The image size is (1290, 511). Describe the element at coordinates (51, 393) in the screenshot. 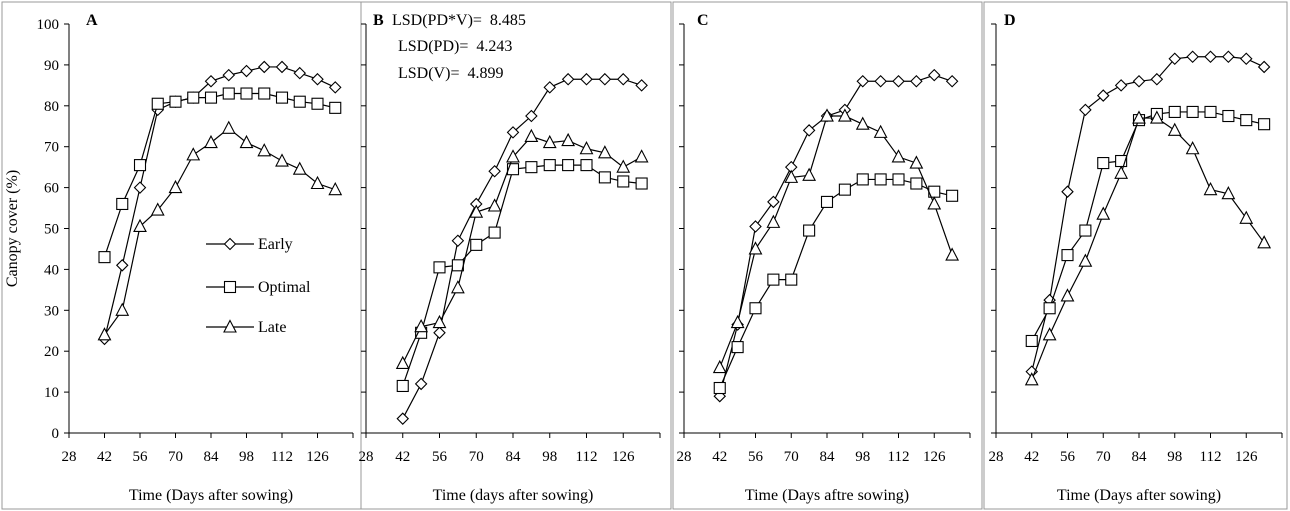

I see `y-tick-label: 10` at that location.